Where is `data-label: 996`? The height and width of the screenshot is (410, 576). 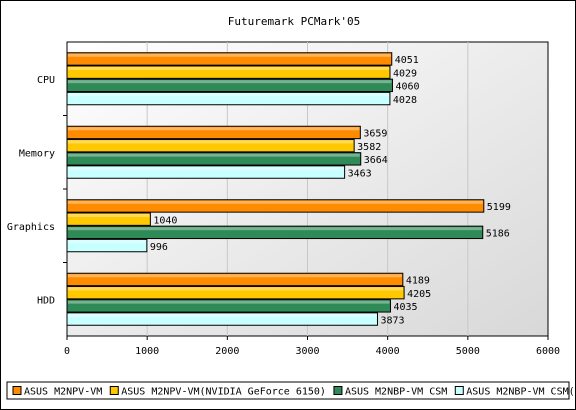
data-label: 996 is located at coordinates (159, 247).